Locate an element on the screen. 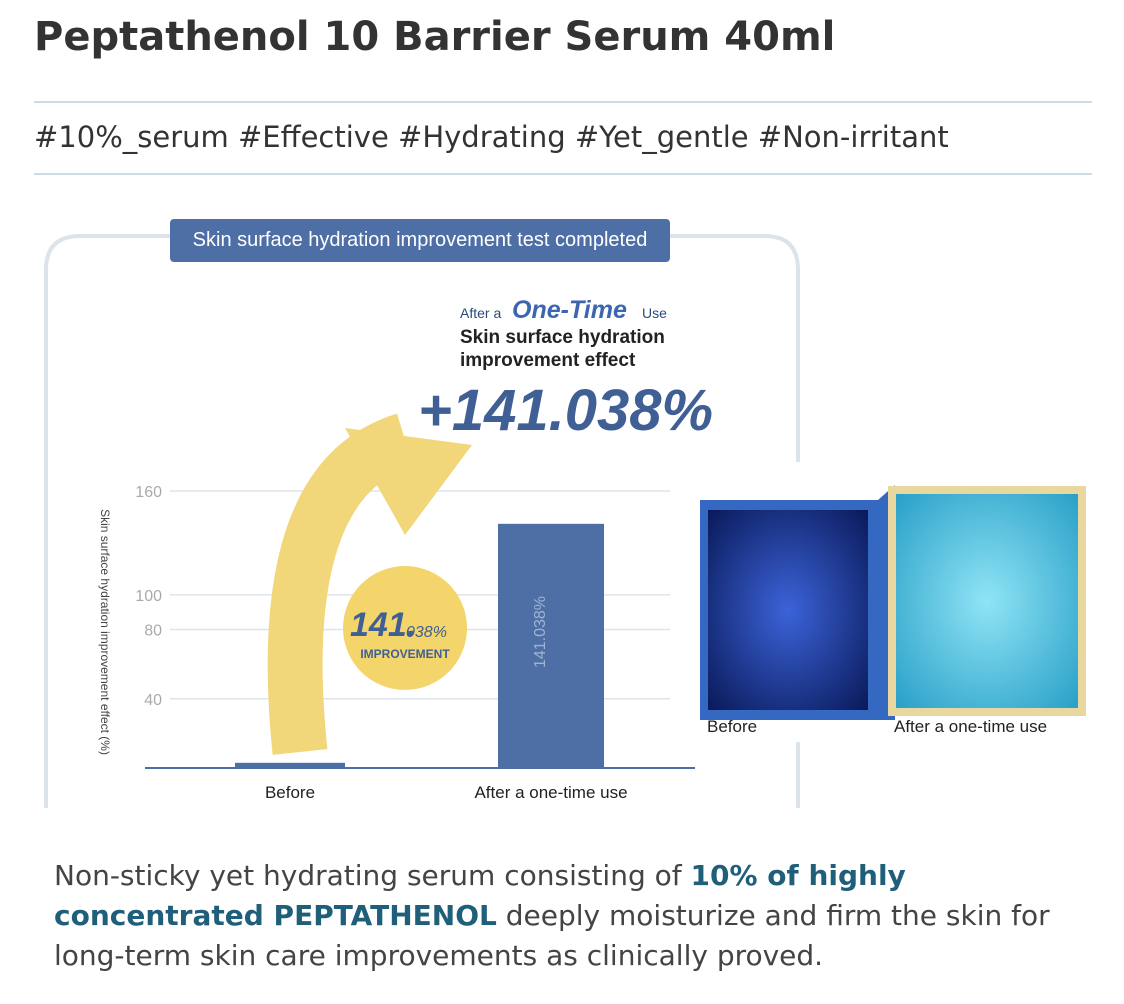 The width and height of the screenshot is (1124, 1004). image-label: Before is located at coordinates (732, 726).